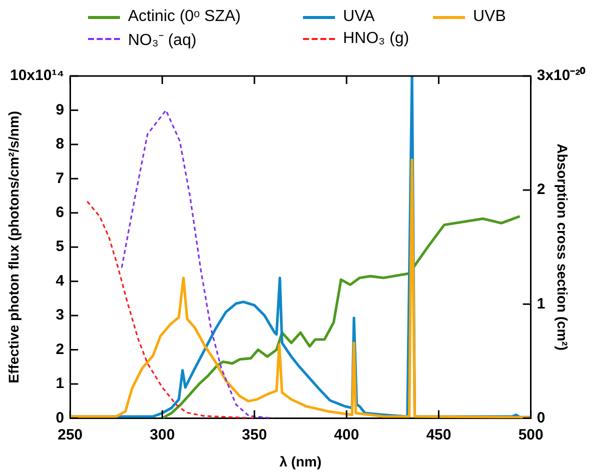 The height and width of the screenshot is (475, 592). I want to click on x-tick-label: 350, so click(254, 435).